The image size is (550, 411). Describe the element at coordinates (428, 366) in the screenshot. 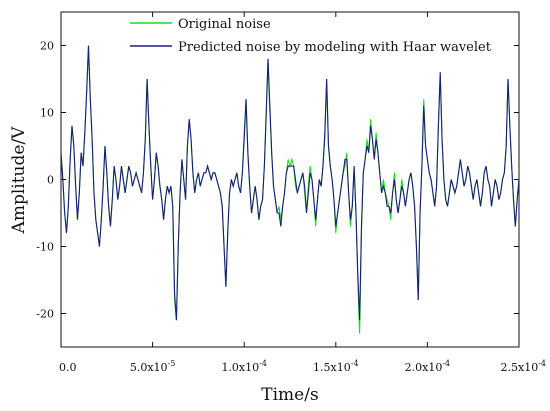

I see `x-tick-label: 2.0x10⁻⁴` at that location.